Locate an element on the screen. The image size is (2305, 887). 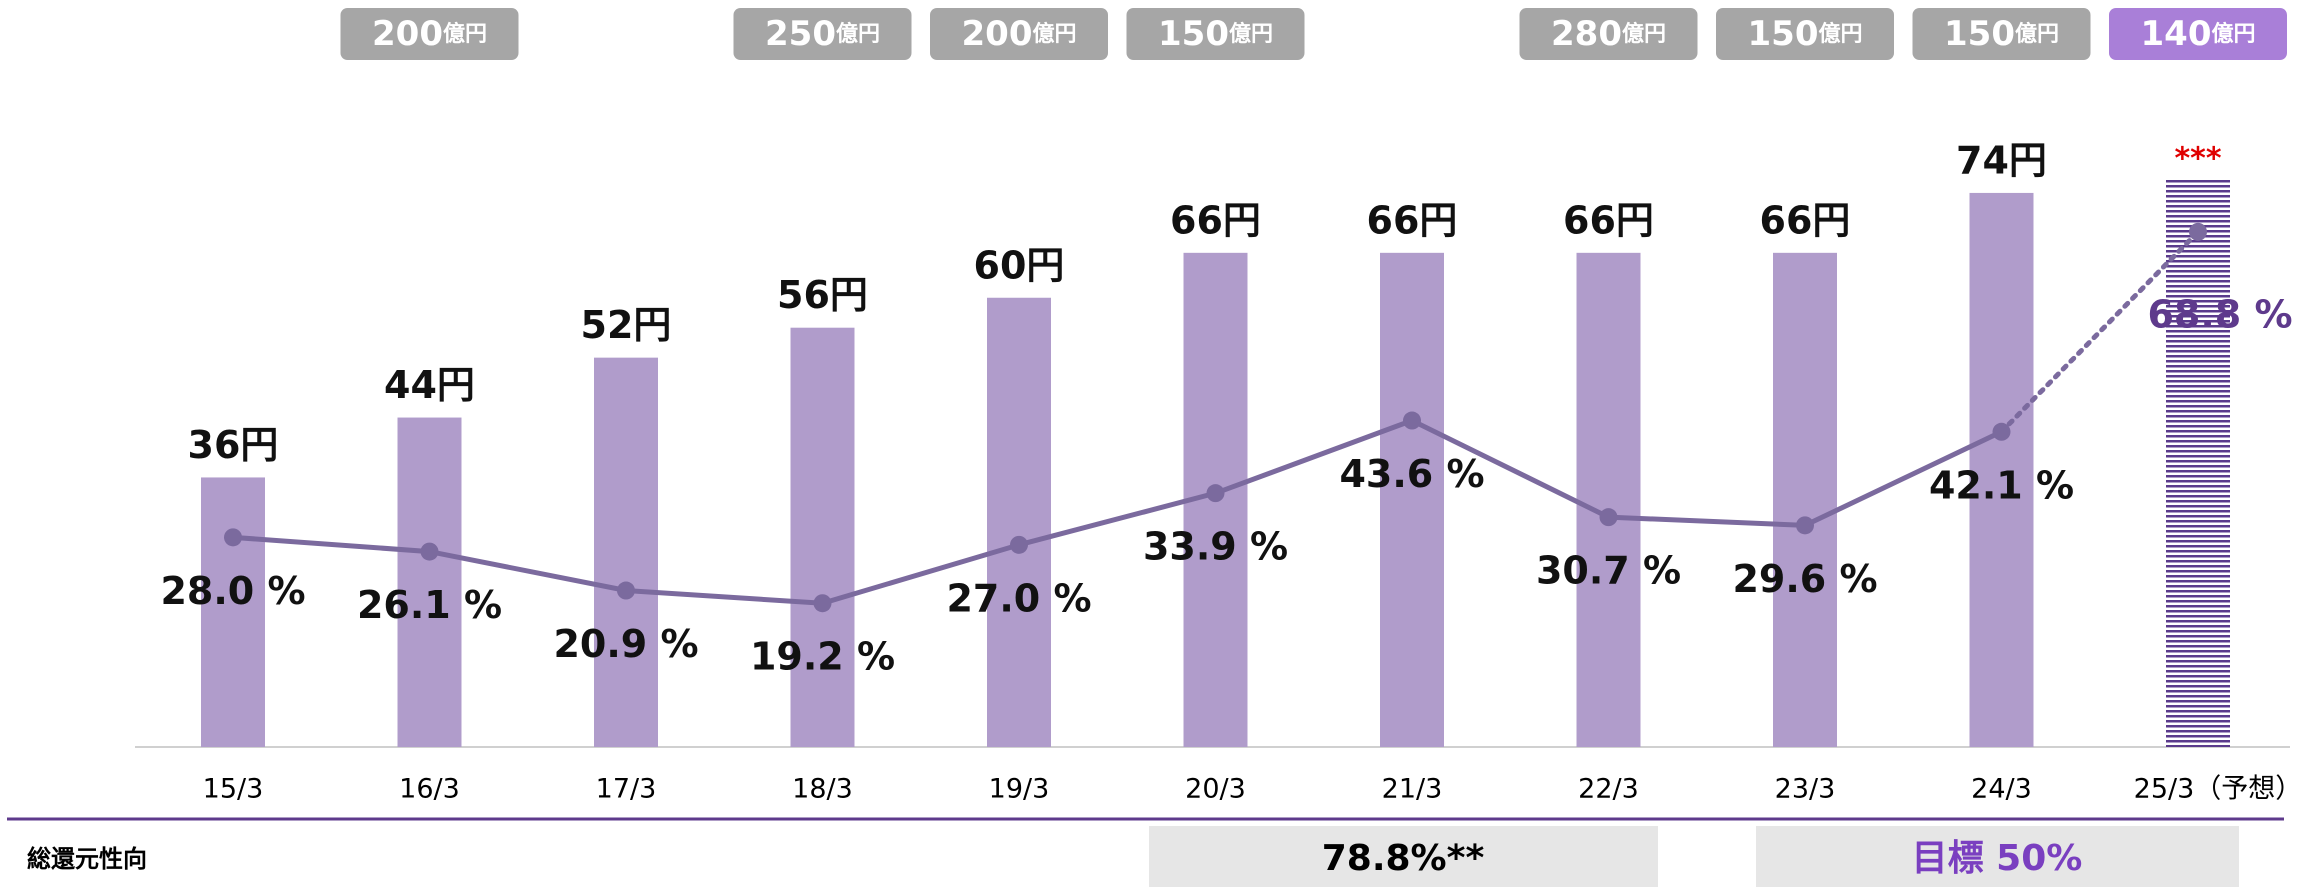
line-label: 29.6 % is located at coordinates (1804, 579).